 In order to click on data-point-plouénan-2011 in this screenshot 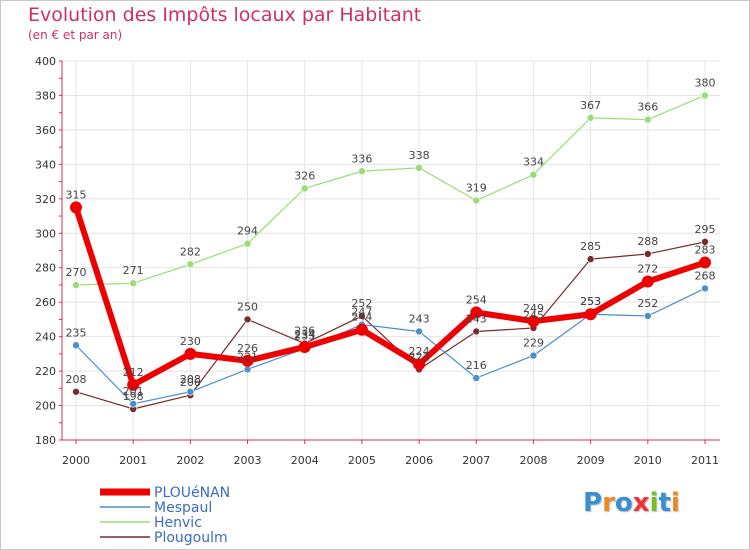, I will do `click(705, 262)`.